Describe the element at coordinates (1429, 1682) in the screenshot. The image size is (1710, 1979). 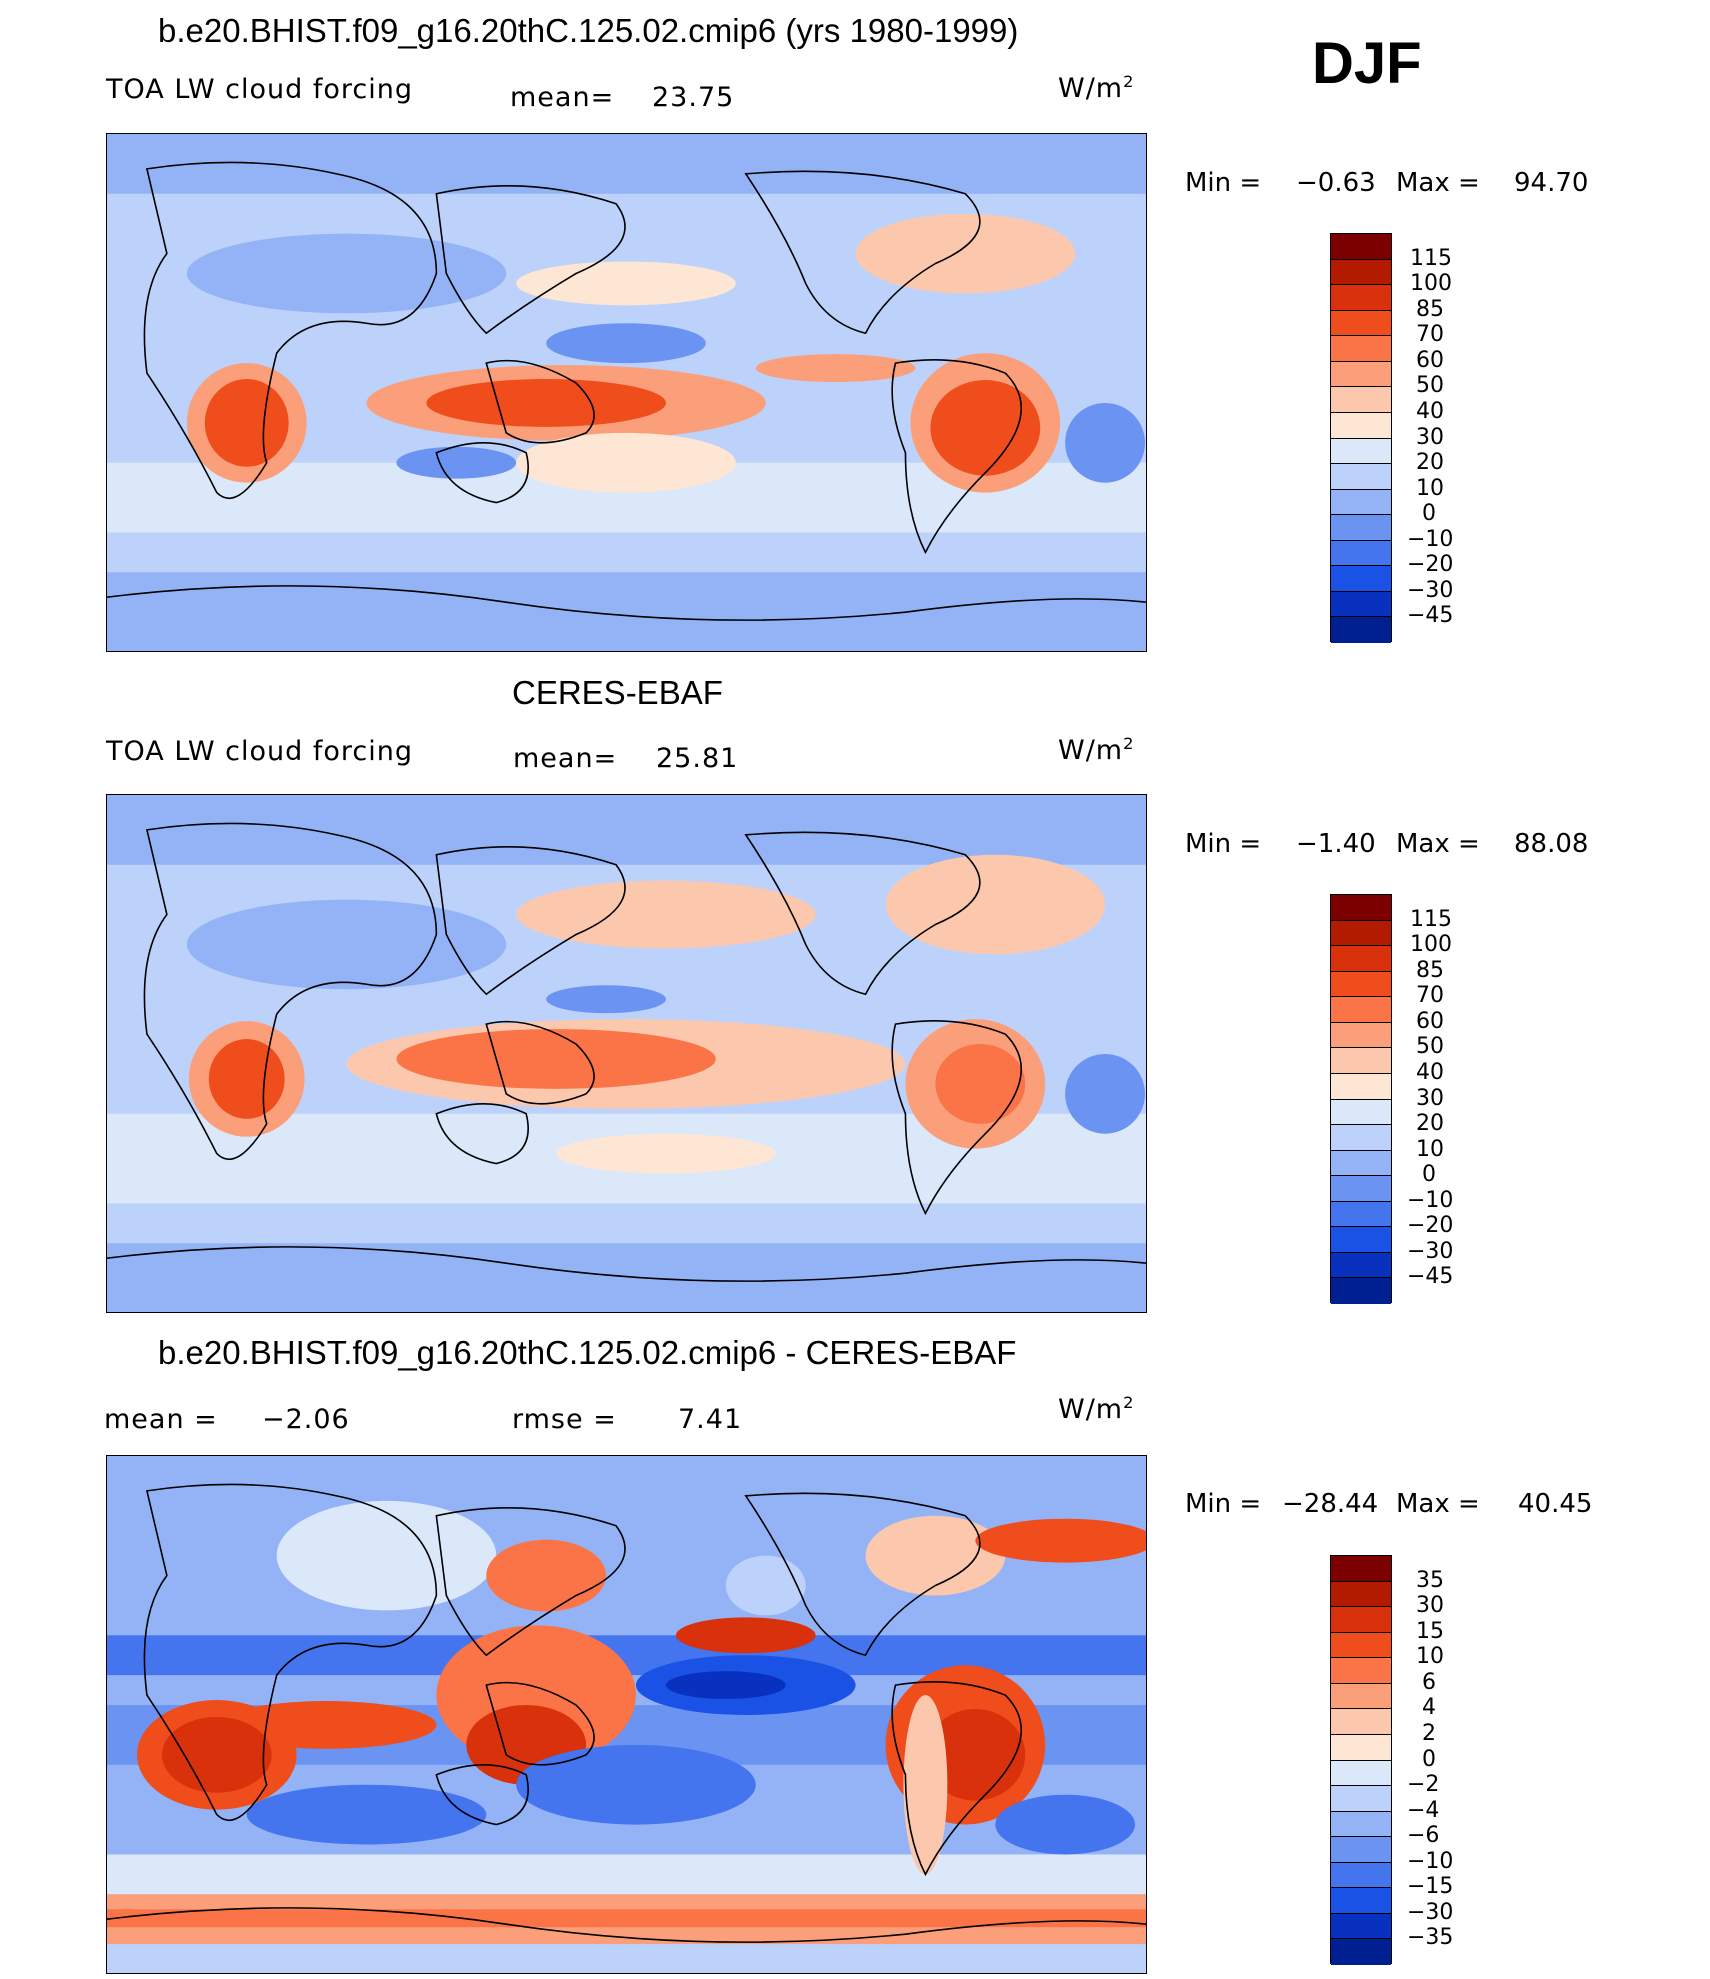
I see `panel3-colorbar-tick-label: 6` at that location.